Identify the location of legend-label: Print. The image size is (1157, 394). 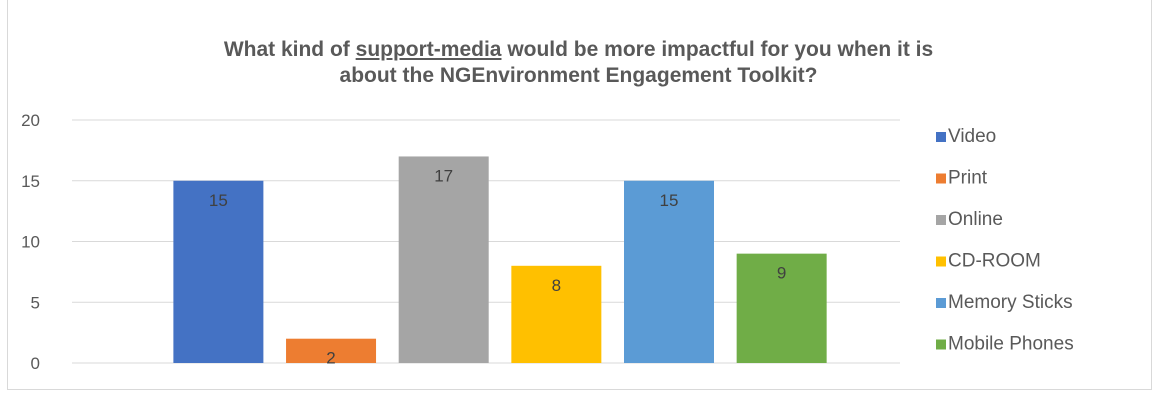
(968, 178).